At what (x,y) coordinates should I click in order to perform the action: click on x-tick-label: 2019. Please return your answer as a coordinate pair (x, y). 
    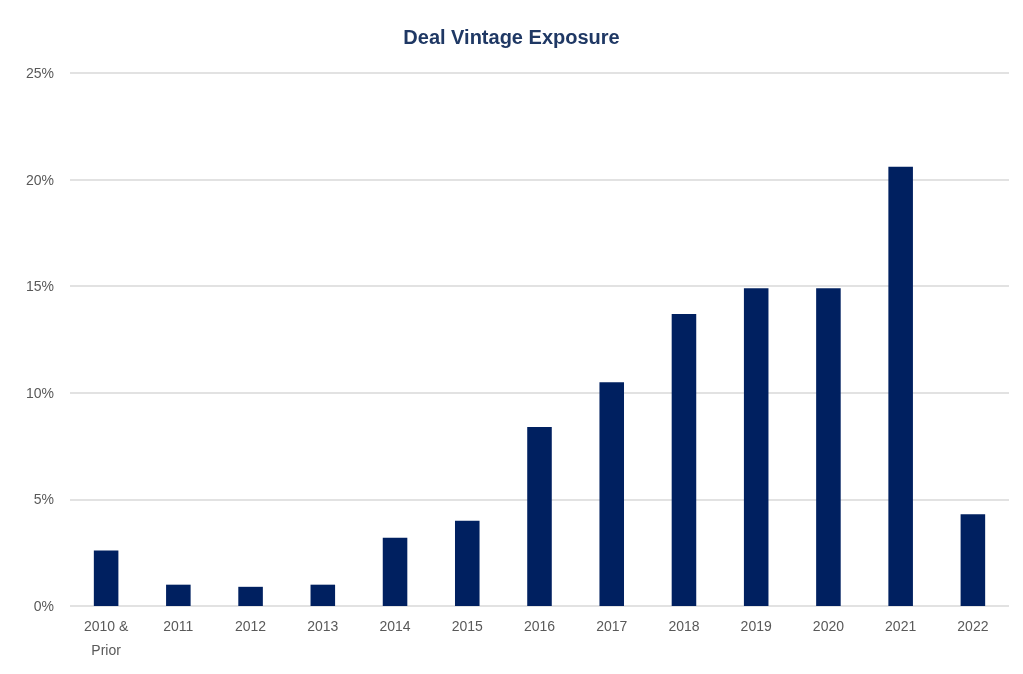
    Looking at the image, I should click on (756, 626).